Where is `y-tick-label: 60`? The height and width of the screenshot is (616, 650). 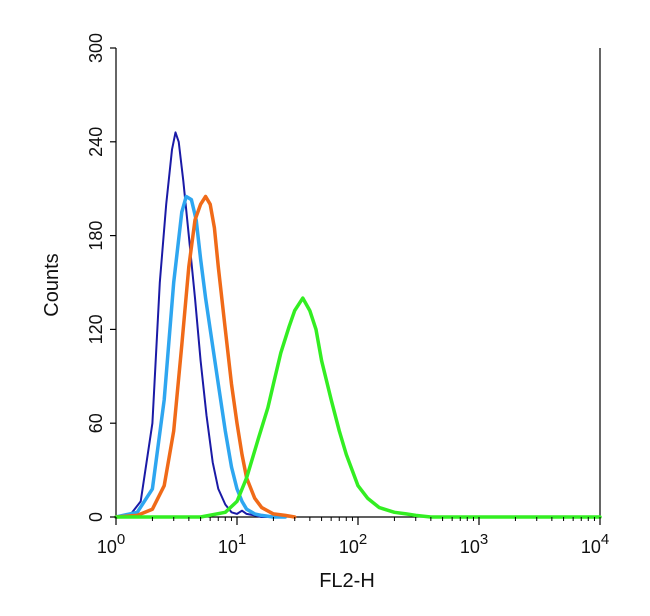 y-tick-label: 60 is located at coordinates (96, 423).